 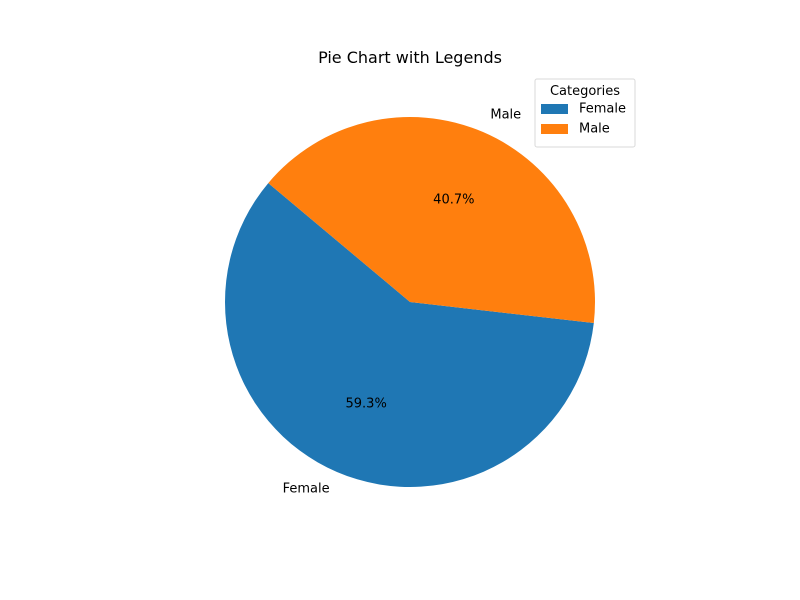 What do you see at coordinates (583, 119) in the screenshot?
I see `legend-items: Female Male` at bounding box center [583, 119].